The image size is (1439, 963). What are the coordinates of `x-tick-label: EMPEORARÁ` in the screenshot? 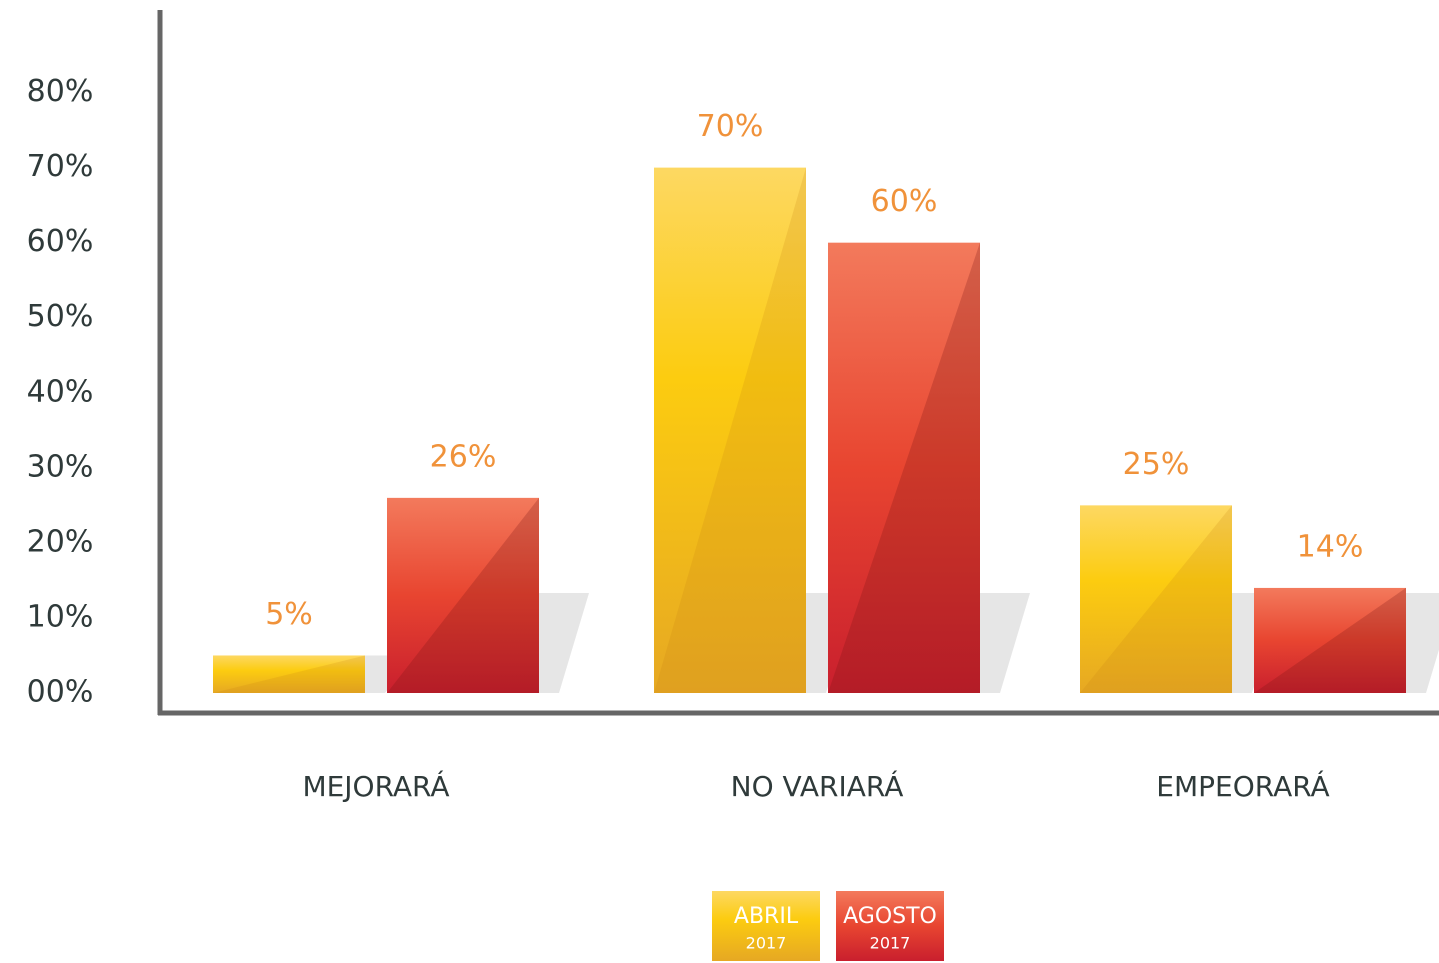 It's located at (1242, 786).